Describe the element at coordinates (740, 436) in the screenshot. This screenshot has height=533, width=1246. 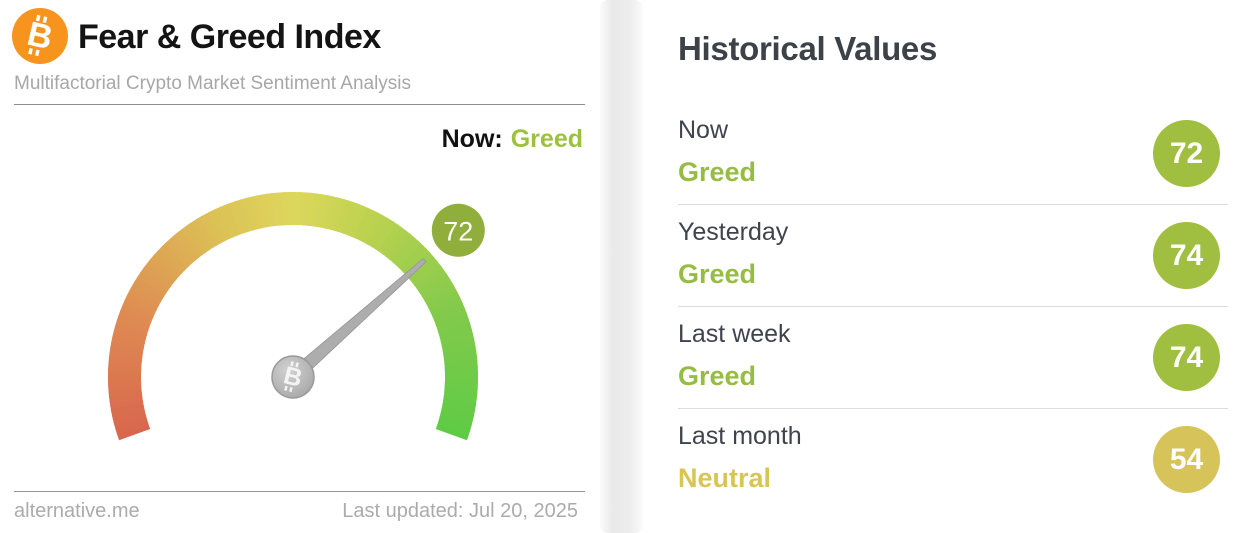
I see `period-label: Last month` at that location.